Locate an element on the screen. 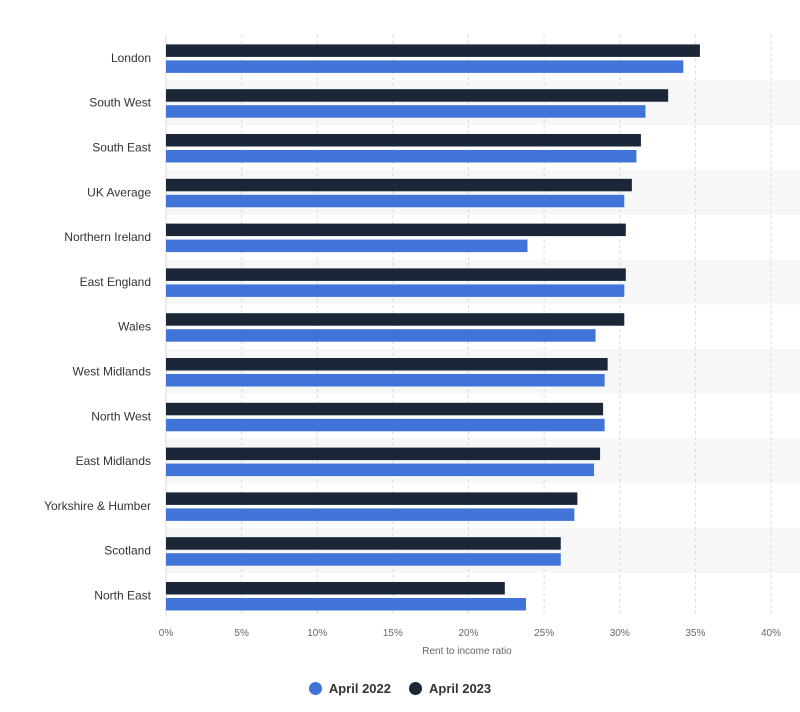  bar-south-west-april-2023 is located at coordinates (417, 95).